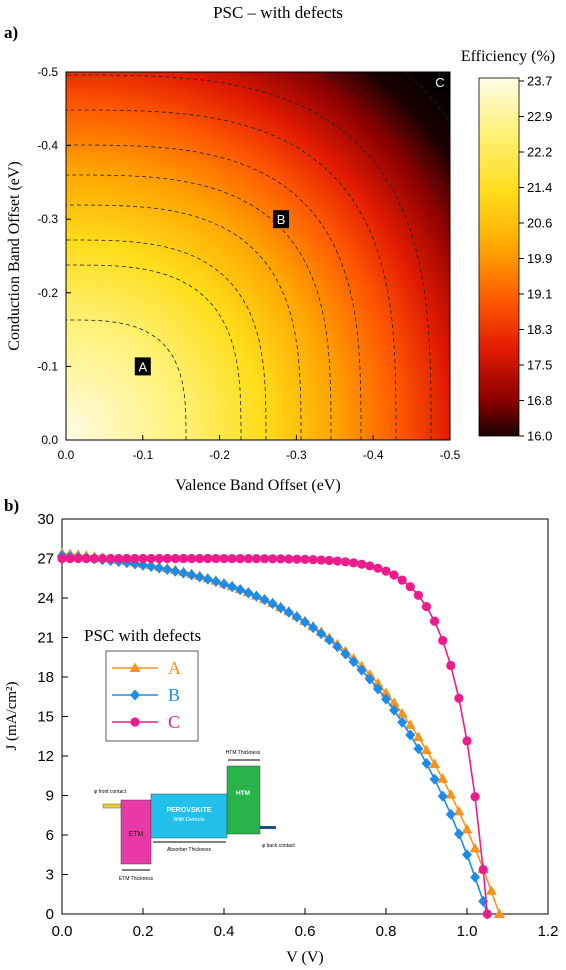 The image size is (566, 970). I want to click on heatmap-x-tick-label: -0.4, so click(373, 455).